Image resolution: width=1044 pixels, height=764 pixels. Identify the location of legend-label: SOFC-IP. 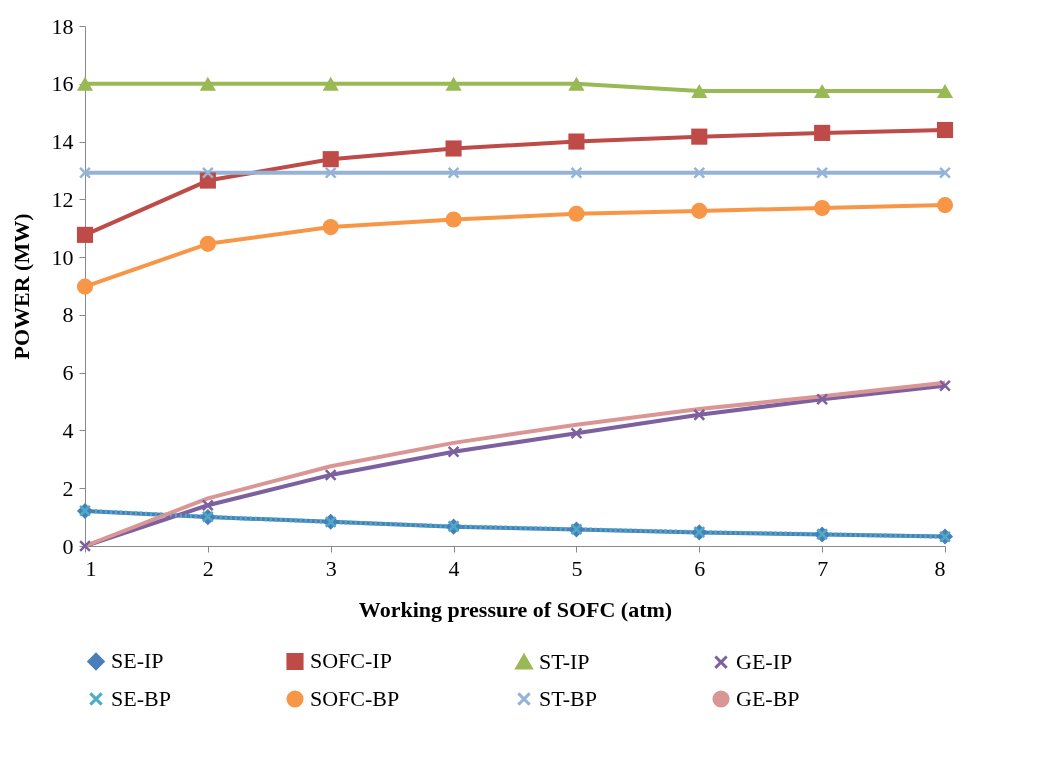
(351, 661).